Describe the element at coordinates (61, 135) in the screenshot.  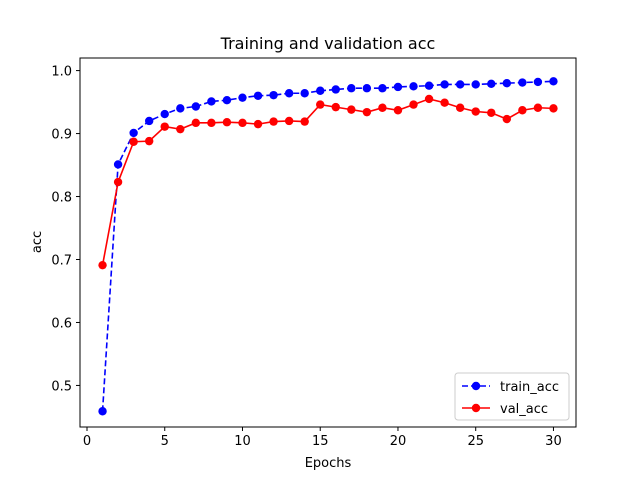
I see `y-tick-label: 0.9` at that location.